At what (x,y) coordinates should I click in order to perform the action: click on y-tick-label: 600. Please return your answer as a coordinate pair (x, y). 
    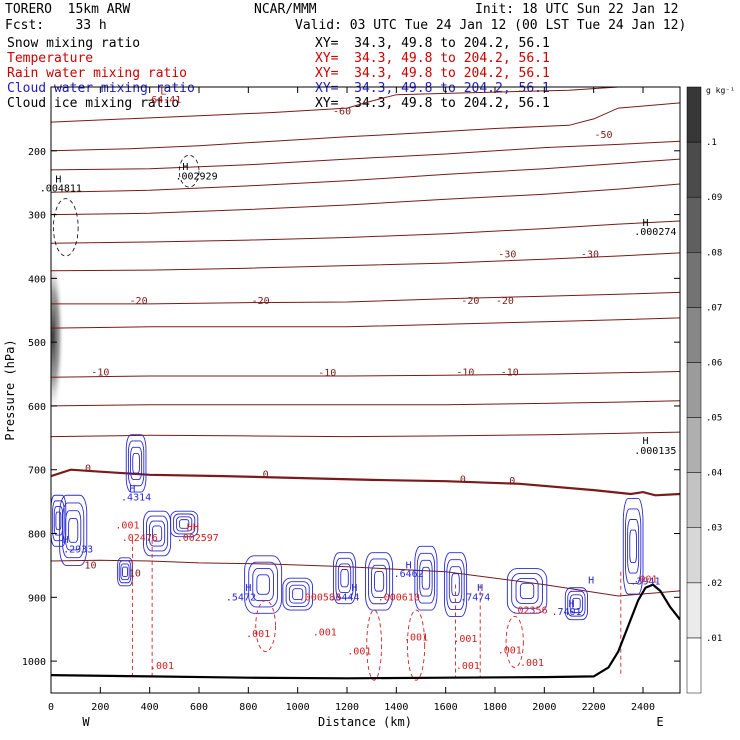
    Looking at the image, I should click on (37, 407).